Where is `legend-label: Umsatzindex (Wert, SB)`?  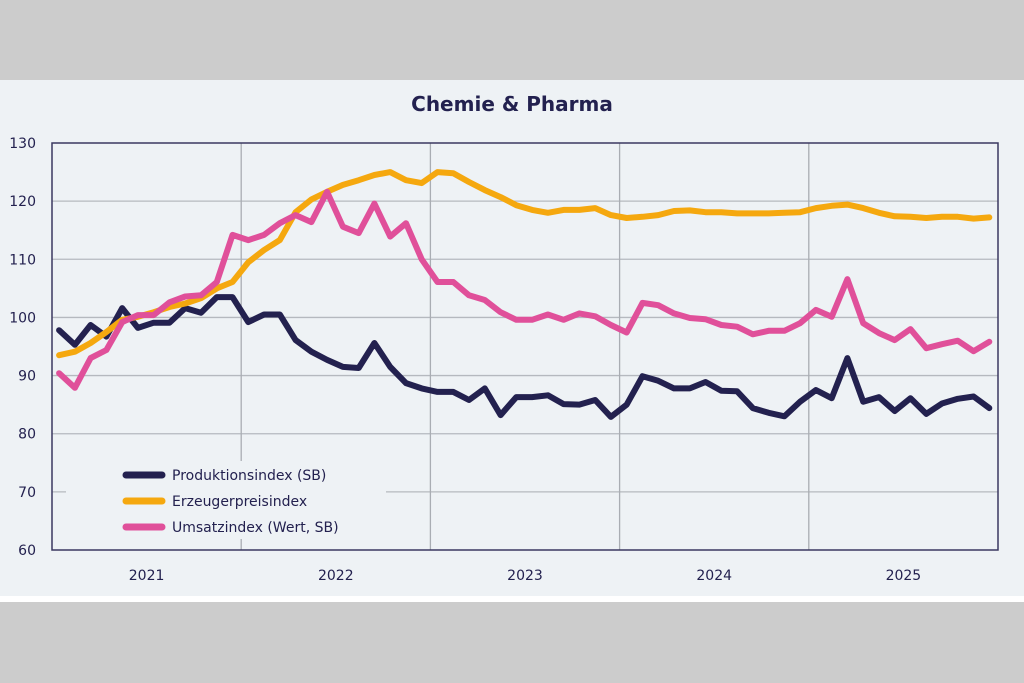
legend-label: Umsatzindex (Wert, SB) is located at coordinates (255, 528).